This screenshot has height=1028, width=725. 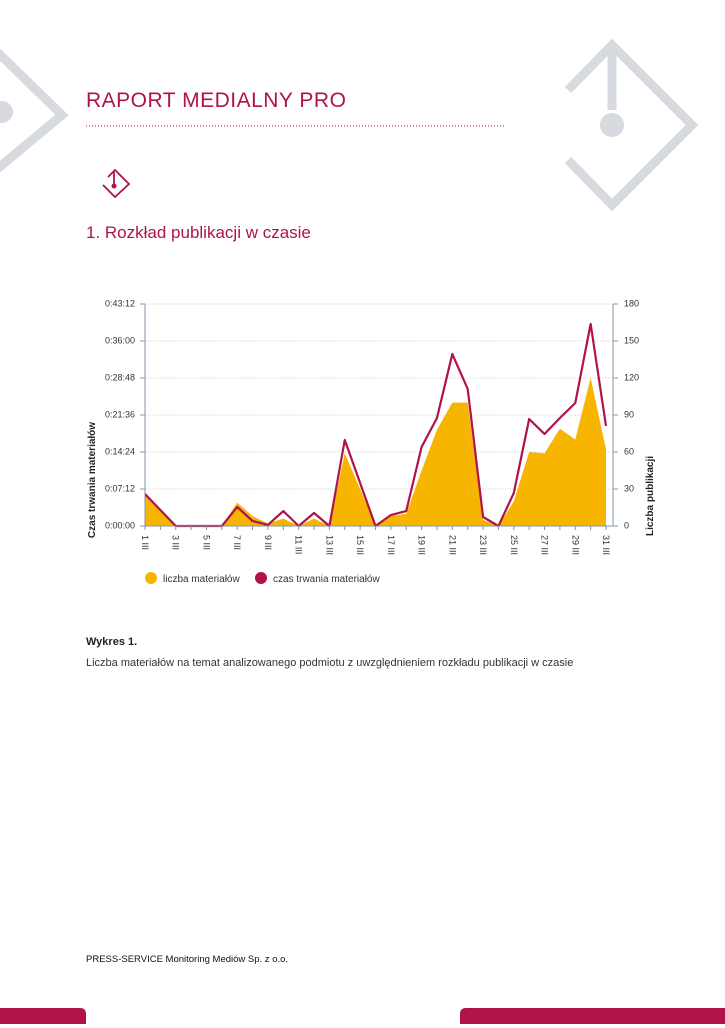 What do you see at coordinates (120, 377) in the screenshot?
I see `y-tick-label: 0:28:48` at bounding box center [120, 377].